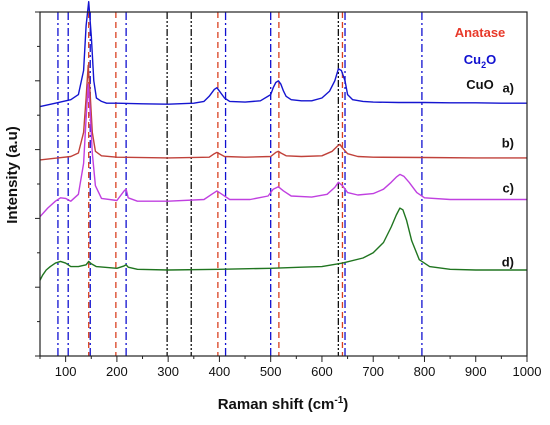 The width and height of the screenshot is (550, 425). What do you see at coordinates (508, 187) in the screenshot?
I see `curve-label-2: c)` at bounding box center [508, 187].